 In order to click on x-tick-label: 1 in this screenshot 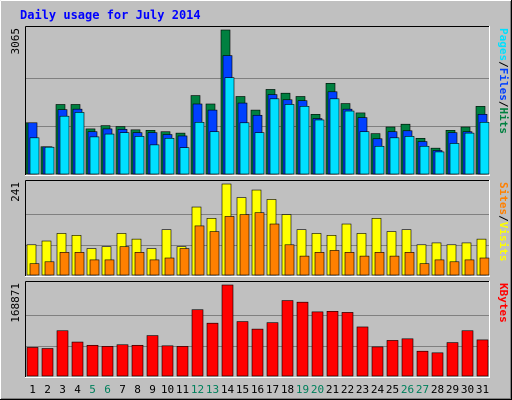, I will do `click(32, 389)`.